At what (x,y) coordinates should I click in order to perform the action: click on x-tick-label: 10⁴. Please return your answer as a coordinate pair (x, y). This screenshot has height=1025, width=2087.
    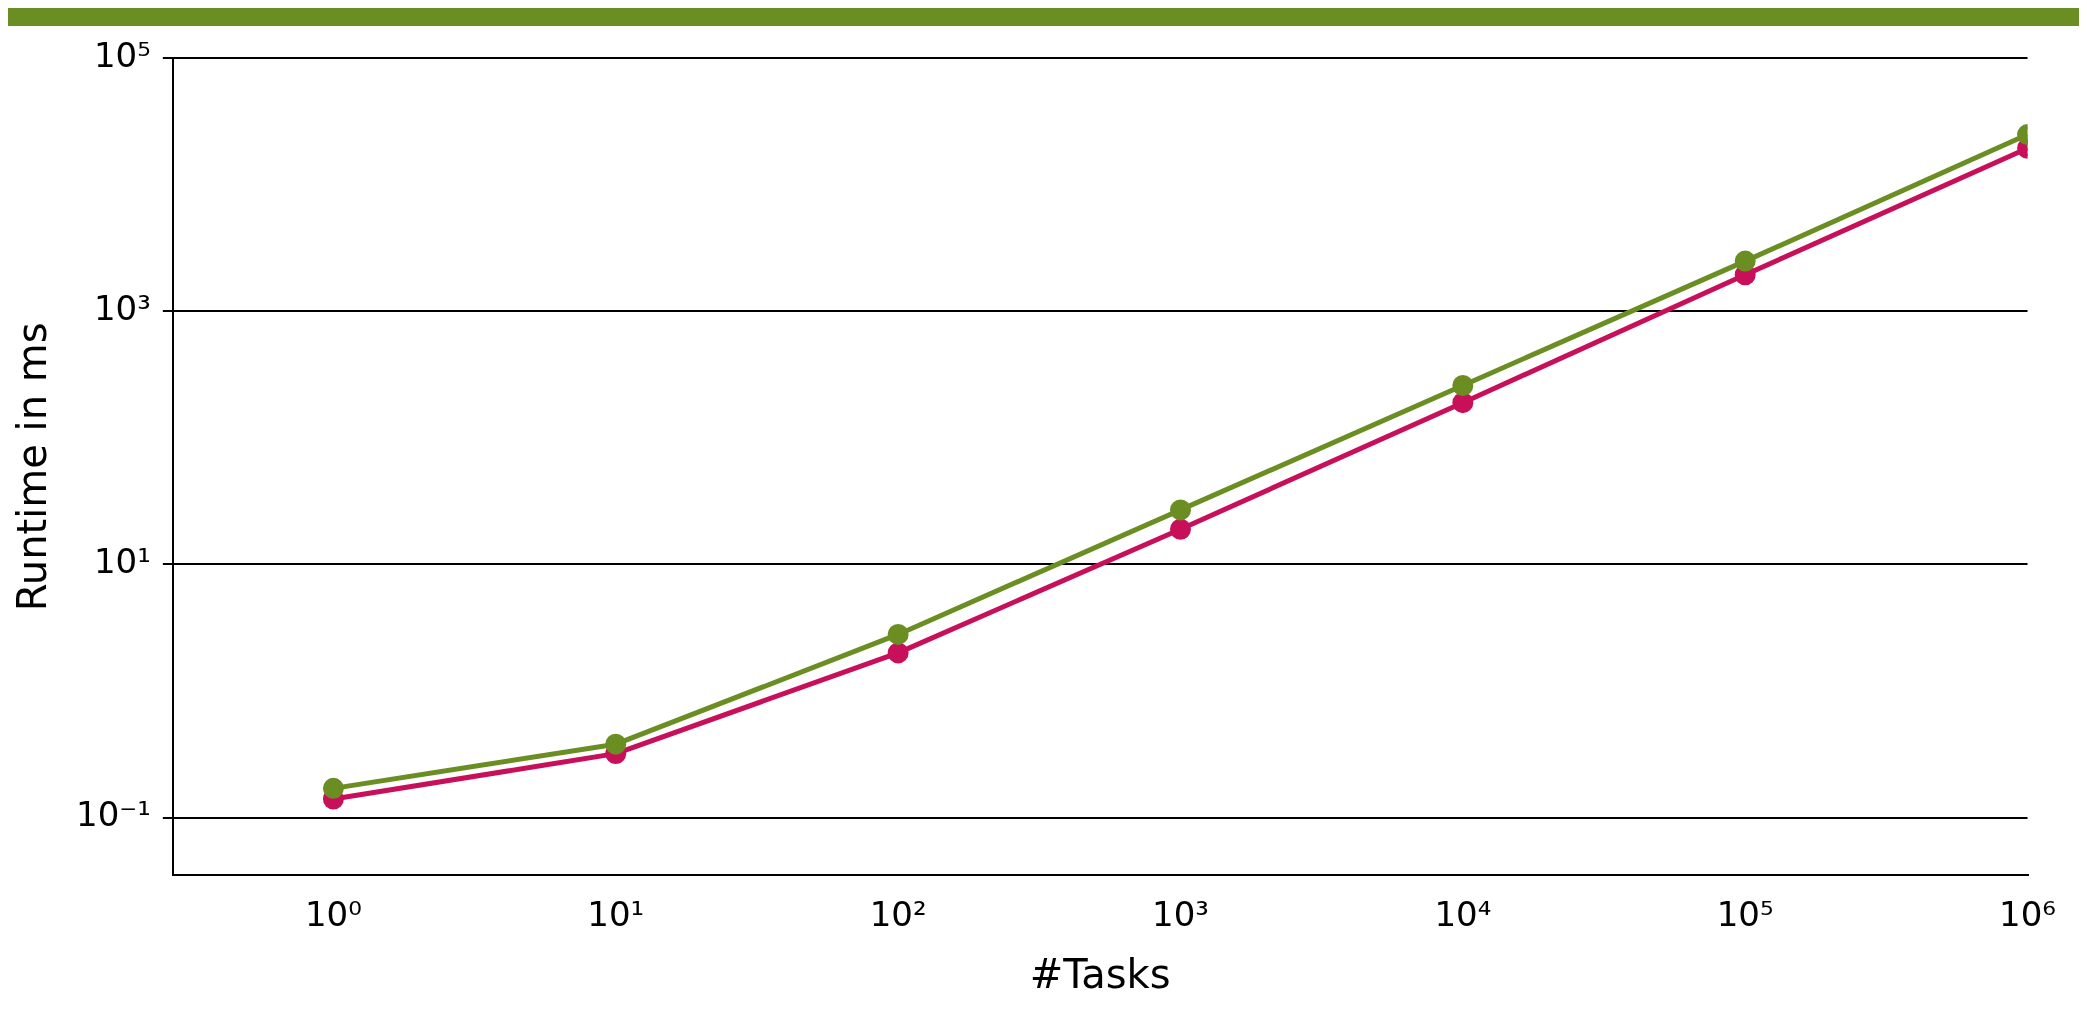
    Looking at the image, I should click on (1463, 914).